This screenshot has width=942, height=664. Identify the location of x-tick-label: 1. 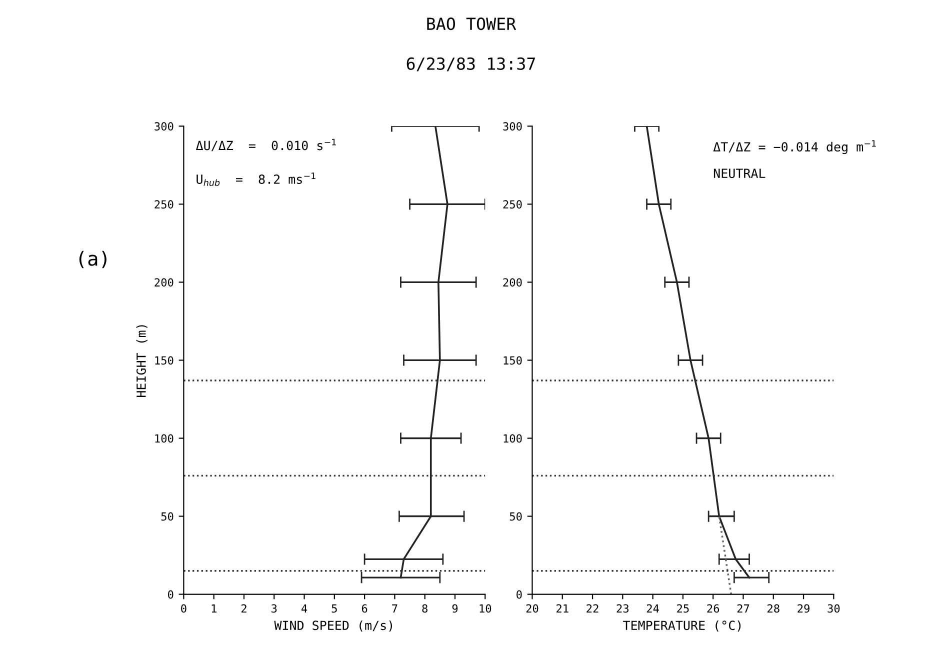
(214, 608).